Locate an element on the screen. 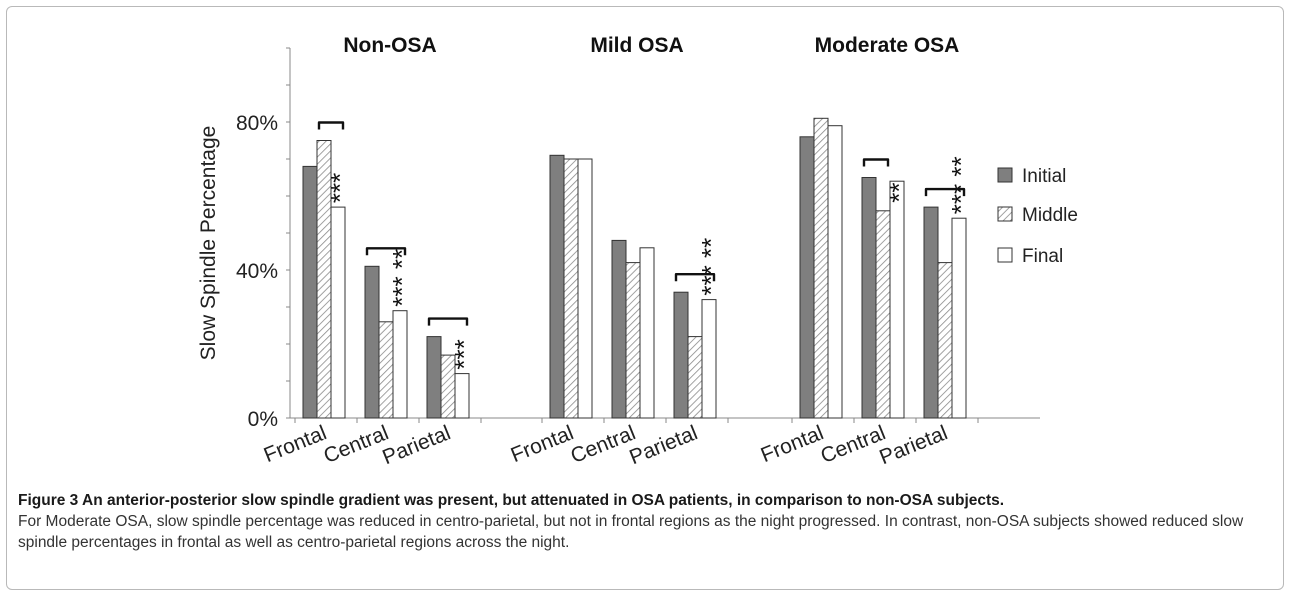 This screenshot has width=1292, height=597. legend-label: Final is located at coordinates (1042, 256).